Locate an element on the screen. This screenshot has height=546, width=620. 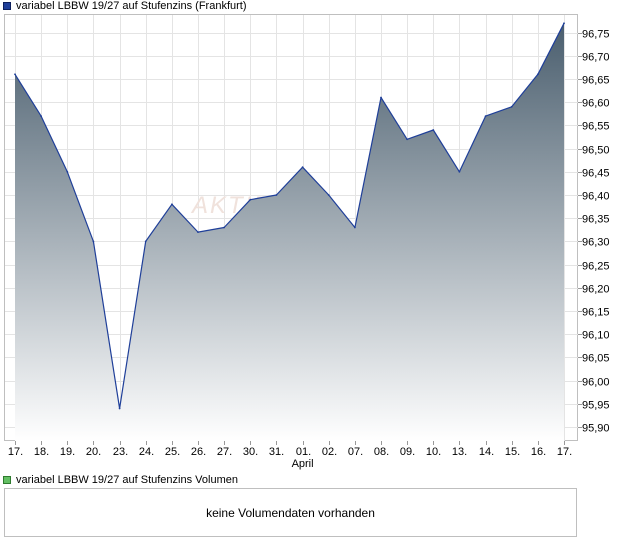
y-tick-label: 96,55 is located at coordinates (596, 127).